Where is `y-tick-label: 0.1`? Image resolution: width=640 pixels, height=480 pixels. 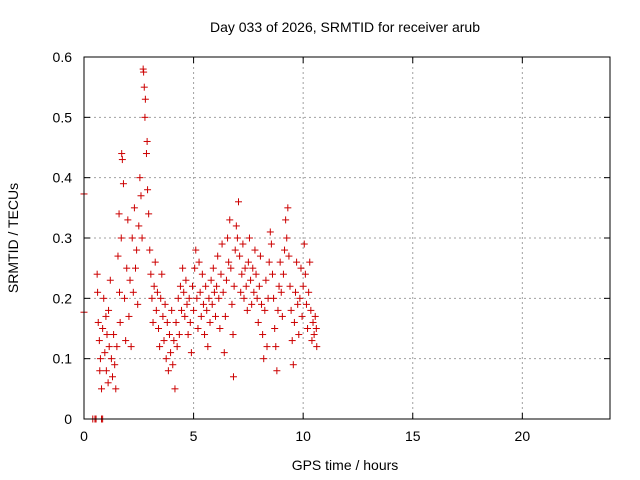
y-tick-label: 0.1 is located at coordinates (63, 359).